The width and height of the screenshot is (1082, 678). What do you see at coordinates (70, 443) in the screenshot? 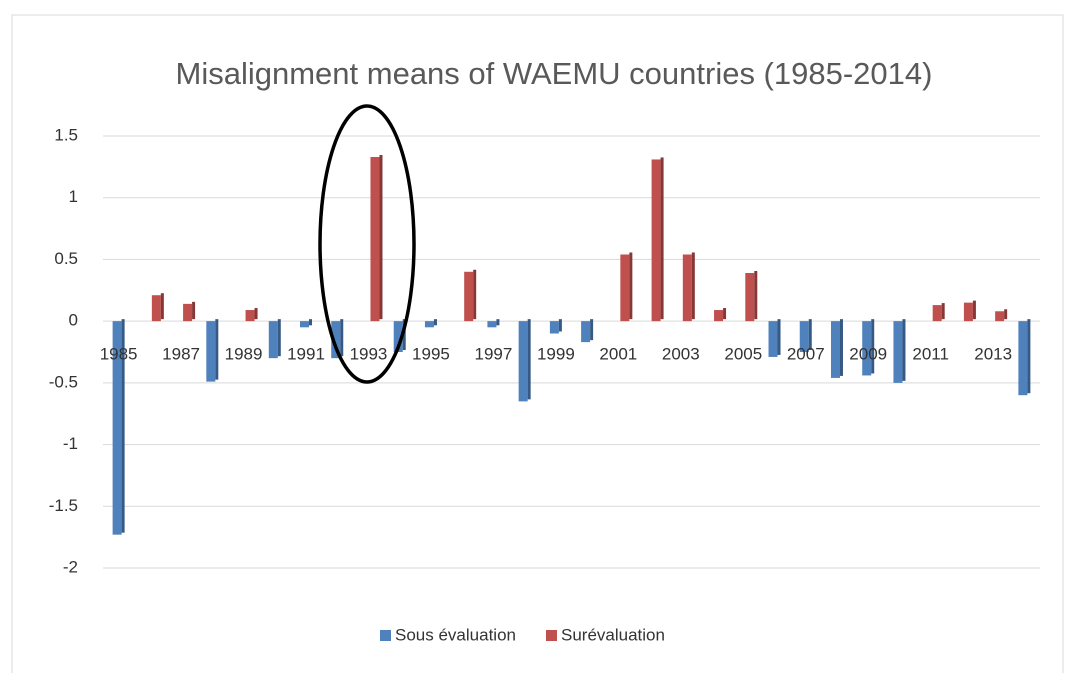
I see `y-tick-label: -1` at bounding box center [70, 443].